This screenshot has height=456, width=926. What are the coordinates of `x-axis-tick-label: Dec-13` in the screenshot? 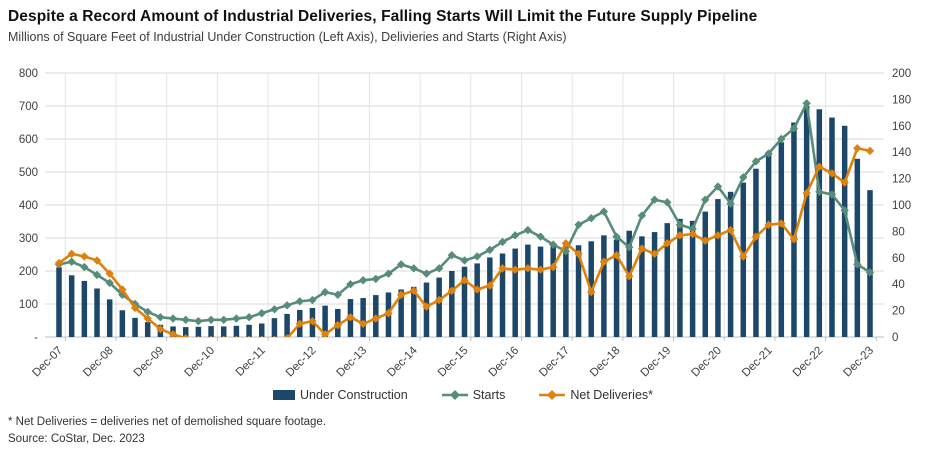 It's located at (352, 362).